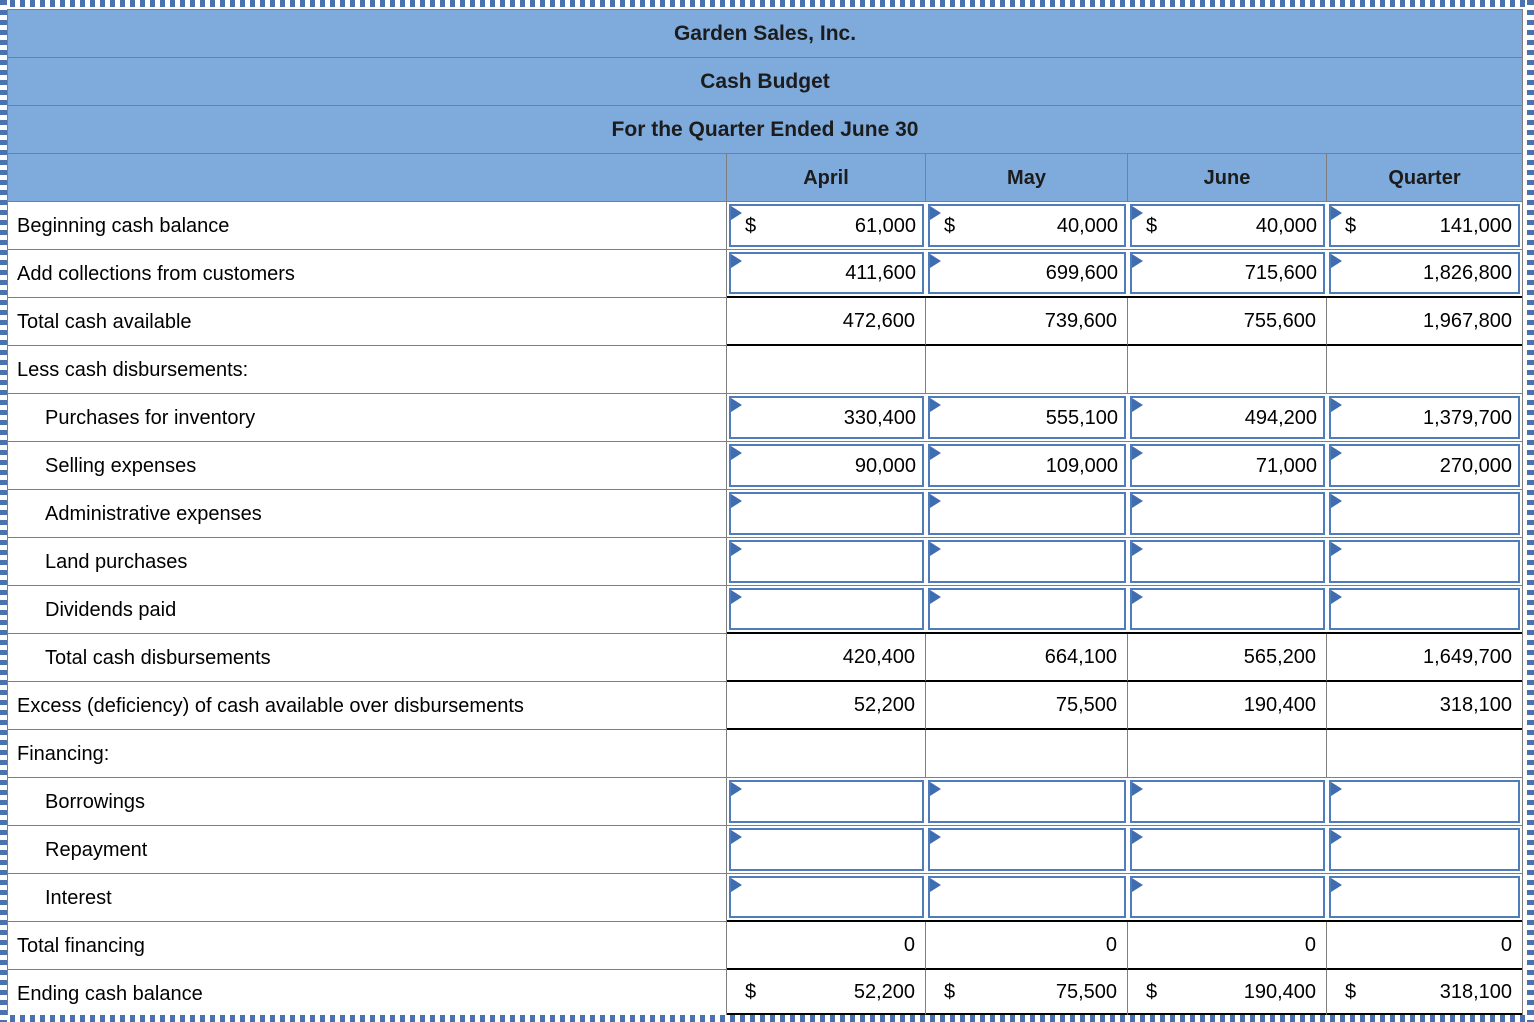 This screenshot has height=1022, width=1534. What do you see at coordinates (1424, 226) in the screenshot?
I see `beginning-cash-quarter-input: $141,000` at bounding box center [1424, 226].